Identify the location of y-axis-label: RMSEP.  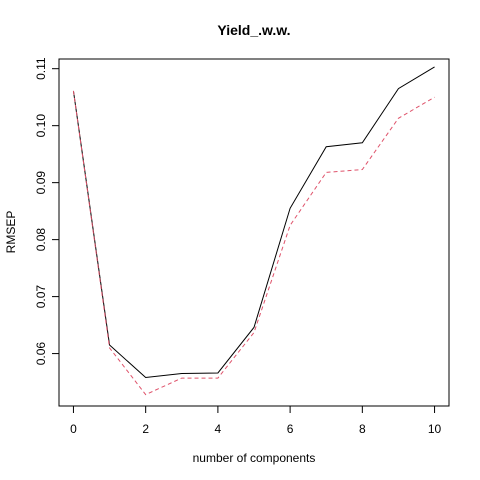
(11, 232).